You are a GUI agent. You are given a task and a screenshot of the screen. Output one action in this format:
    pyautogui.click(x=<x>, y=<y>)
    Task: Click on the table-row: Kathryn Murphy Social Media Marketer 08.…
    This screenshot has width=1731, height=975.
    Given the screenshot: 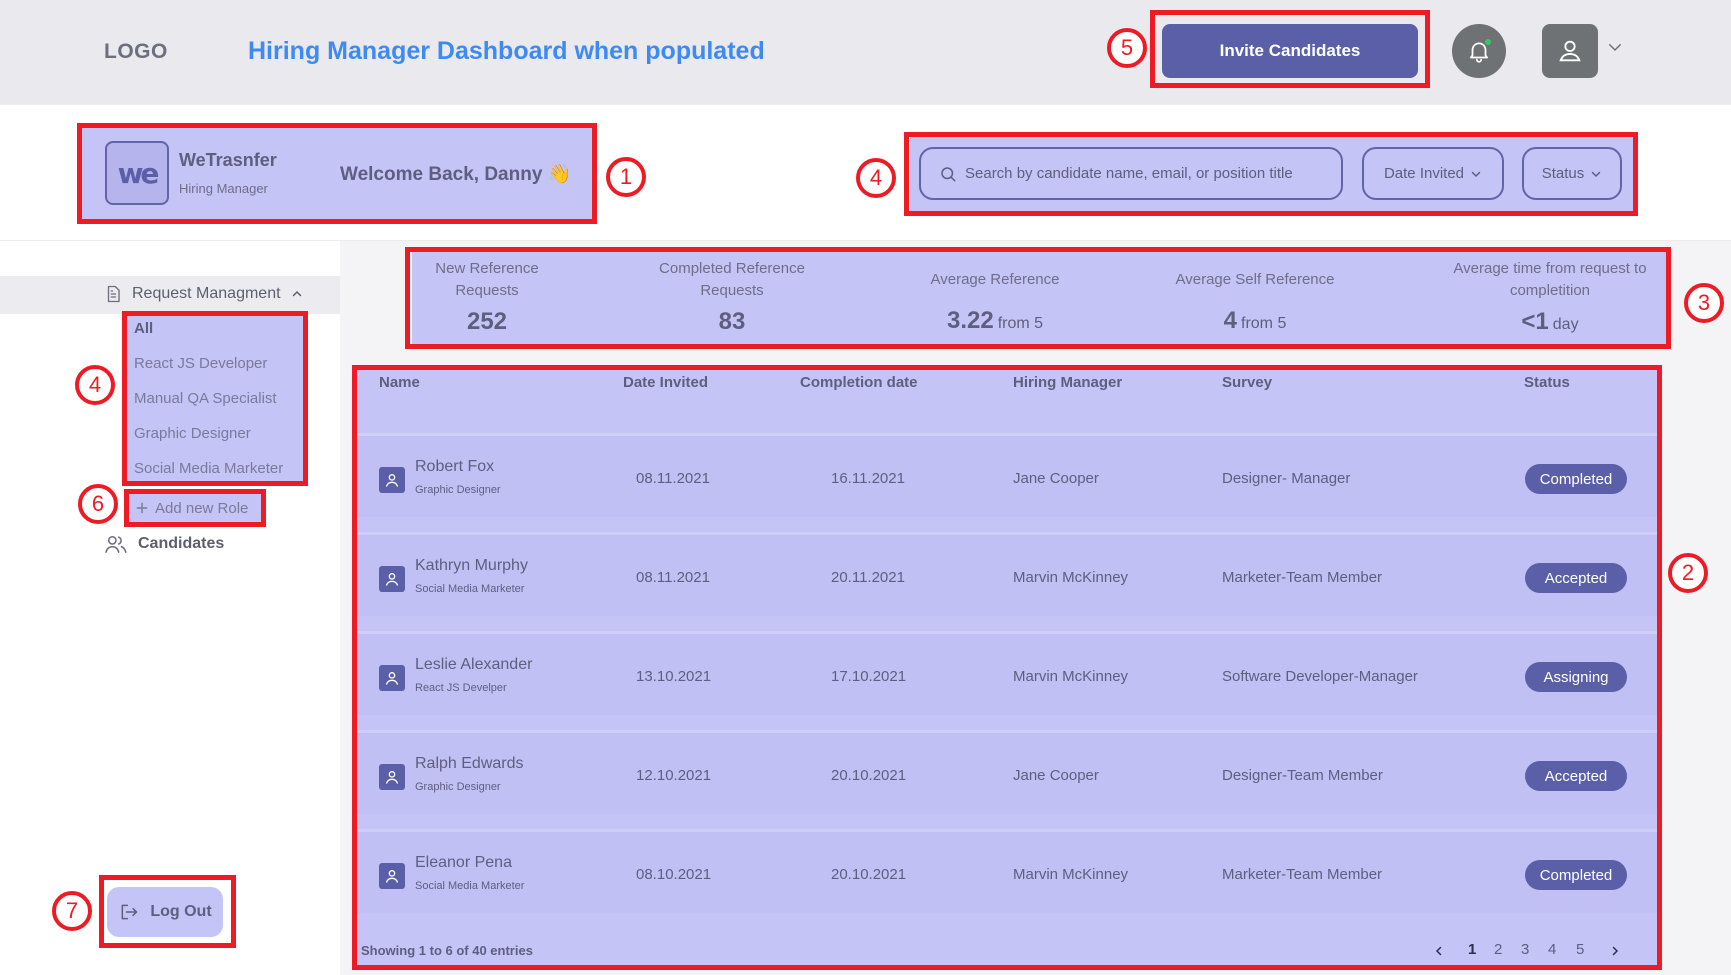 What is the action you would take?
    pyautogui.click(x=1007, y=574)
    